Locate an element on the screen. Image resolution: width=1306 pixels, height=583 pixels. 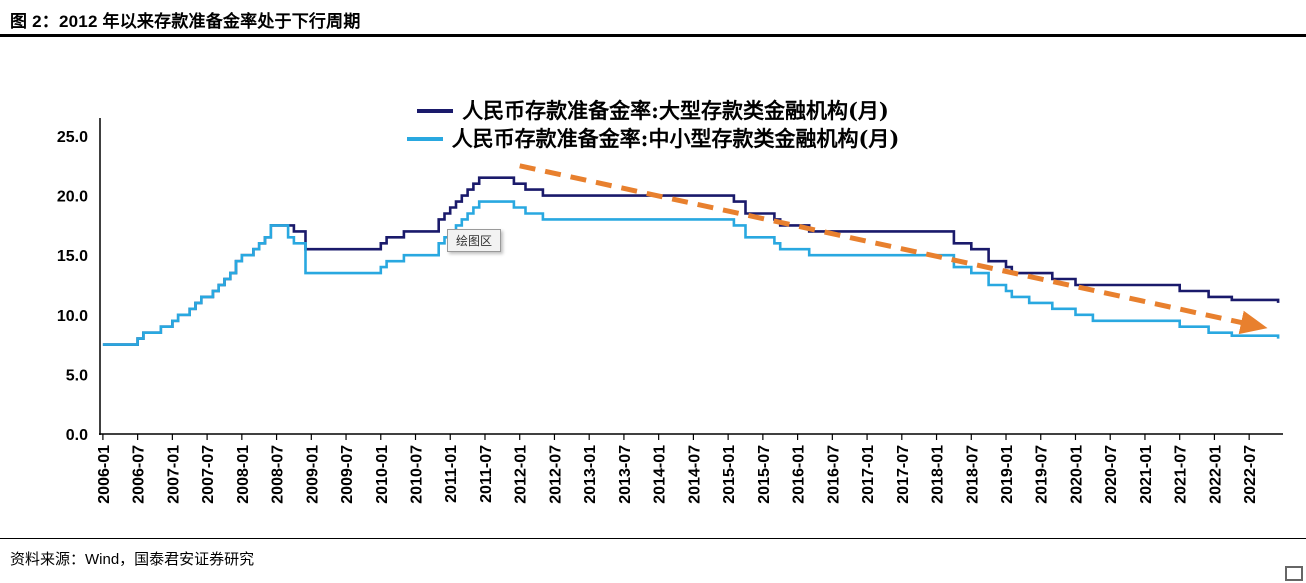
x-tick-label: 2006-01 is located at coordinates (104, 474).